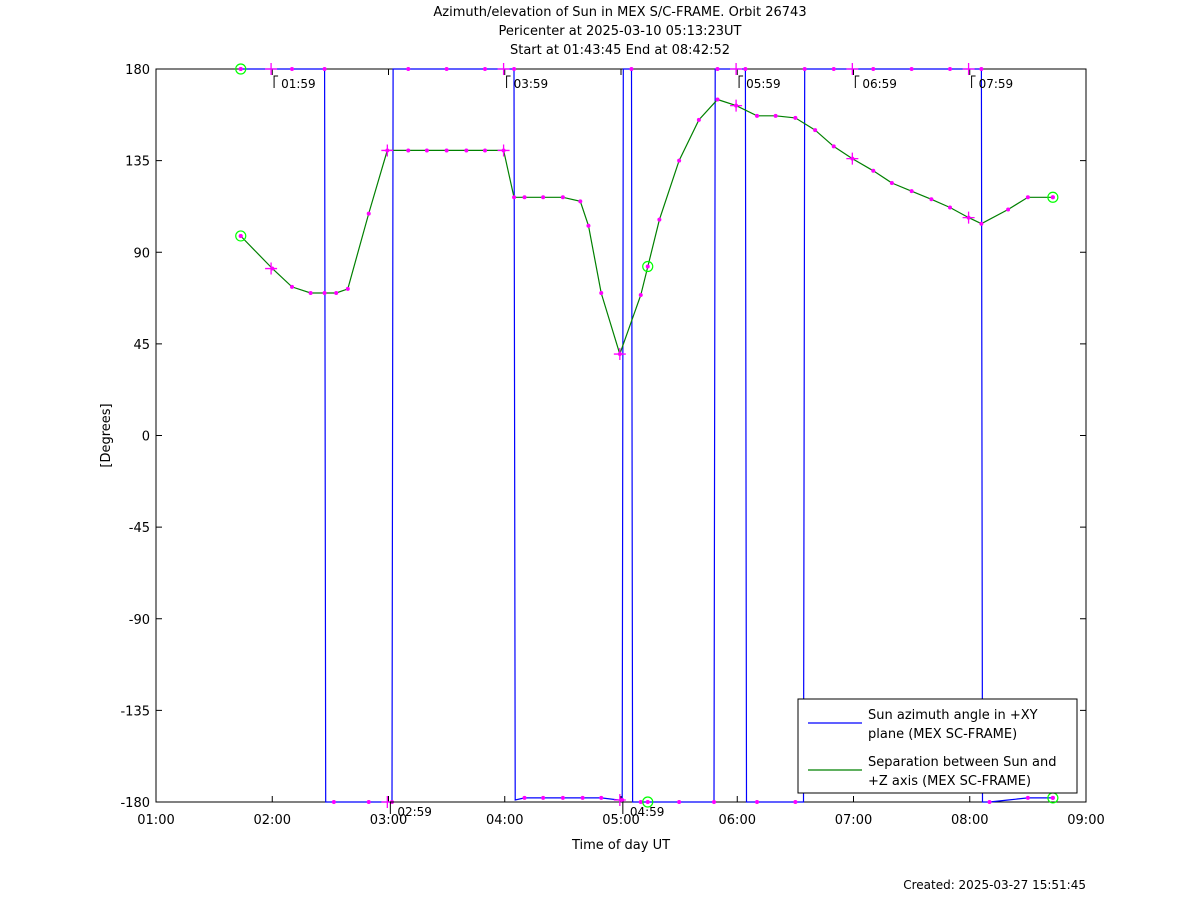 The height and width of the screenshot is (901, 1200). I want to click on chart-title-line-2: Pericenter at 2025-03-10 05:13:23UT, so click(620, 31).